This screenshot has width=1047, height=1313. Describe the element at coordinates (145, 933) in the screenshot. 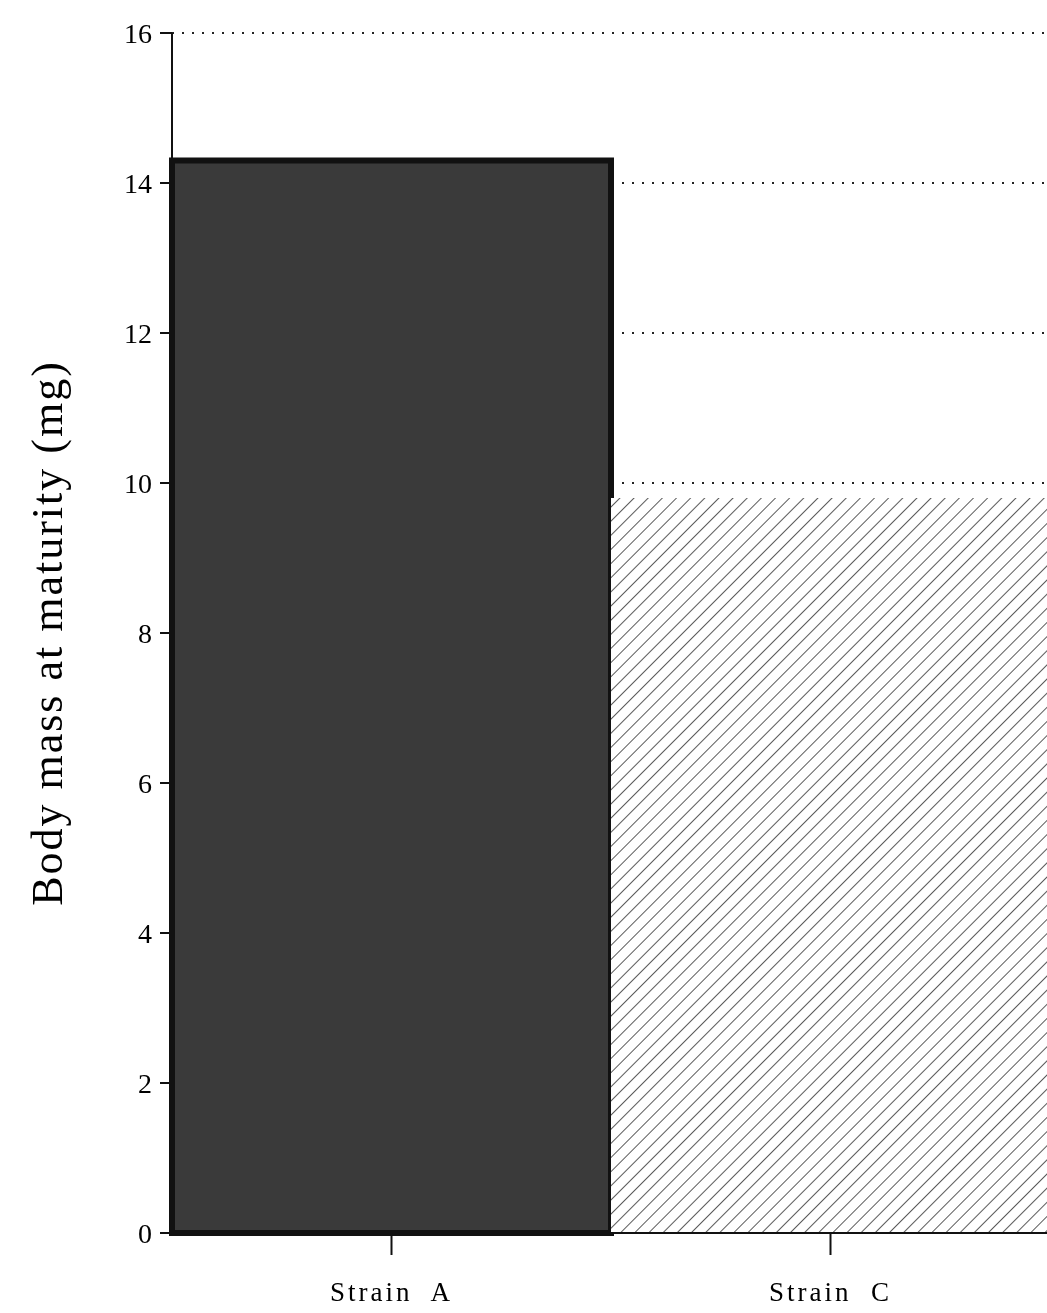

I see `y-tick-label: 4` at that location.